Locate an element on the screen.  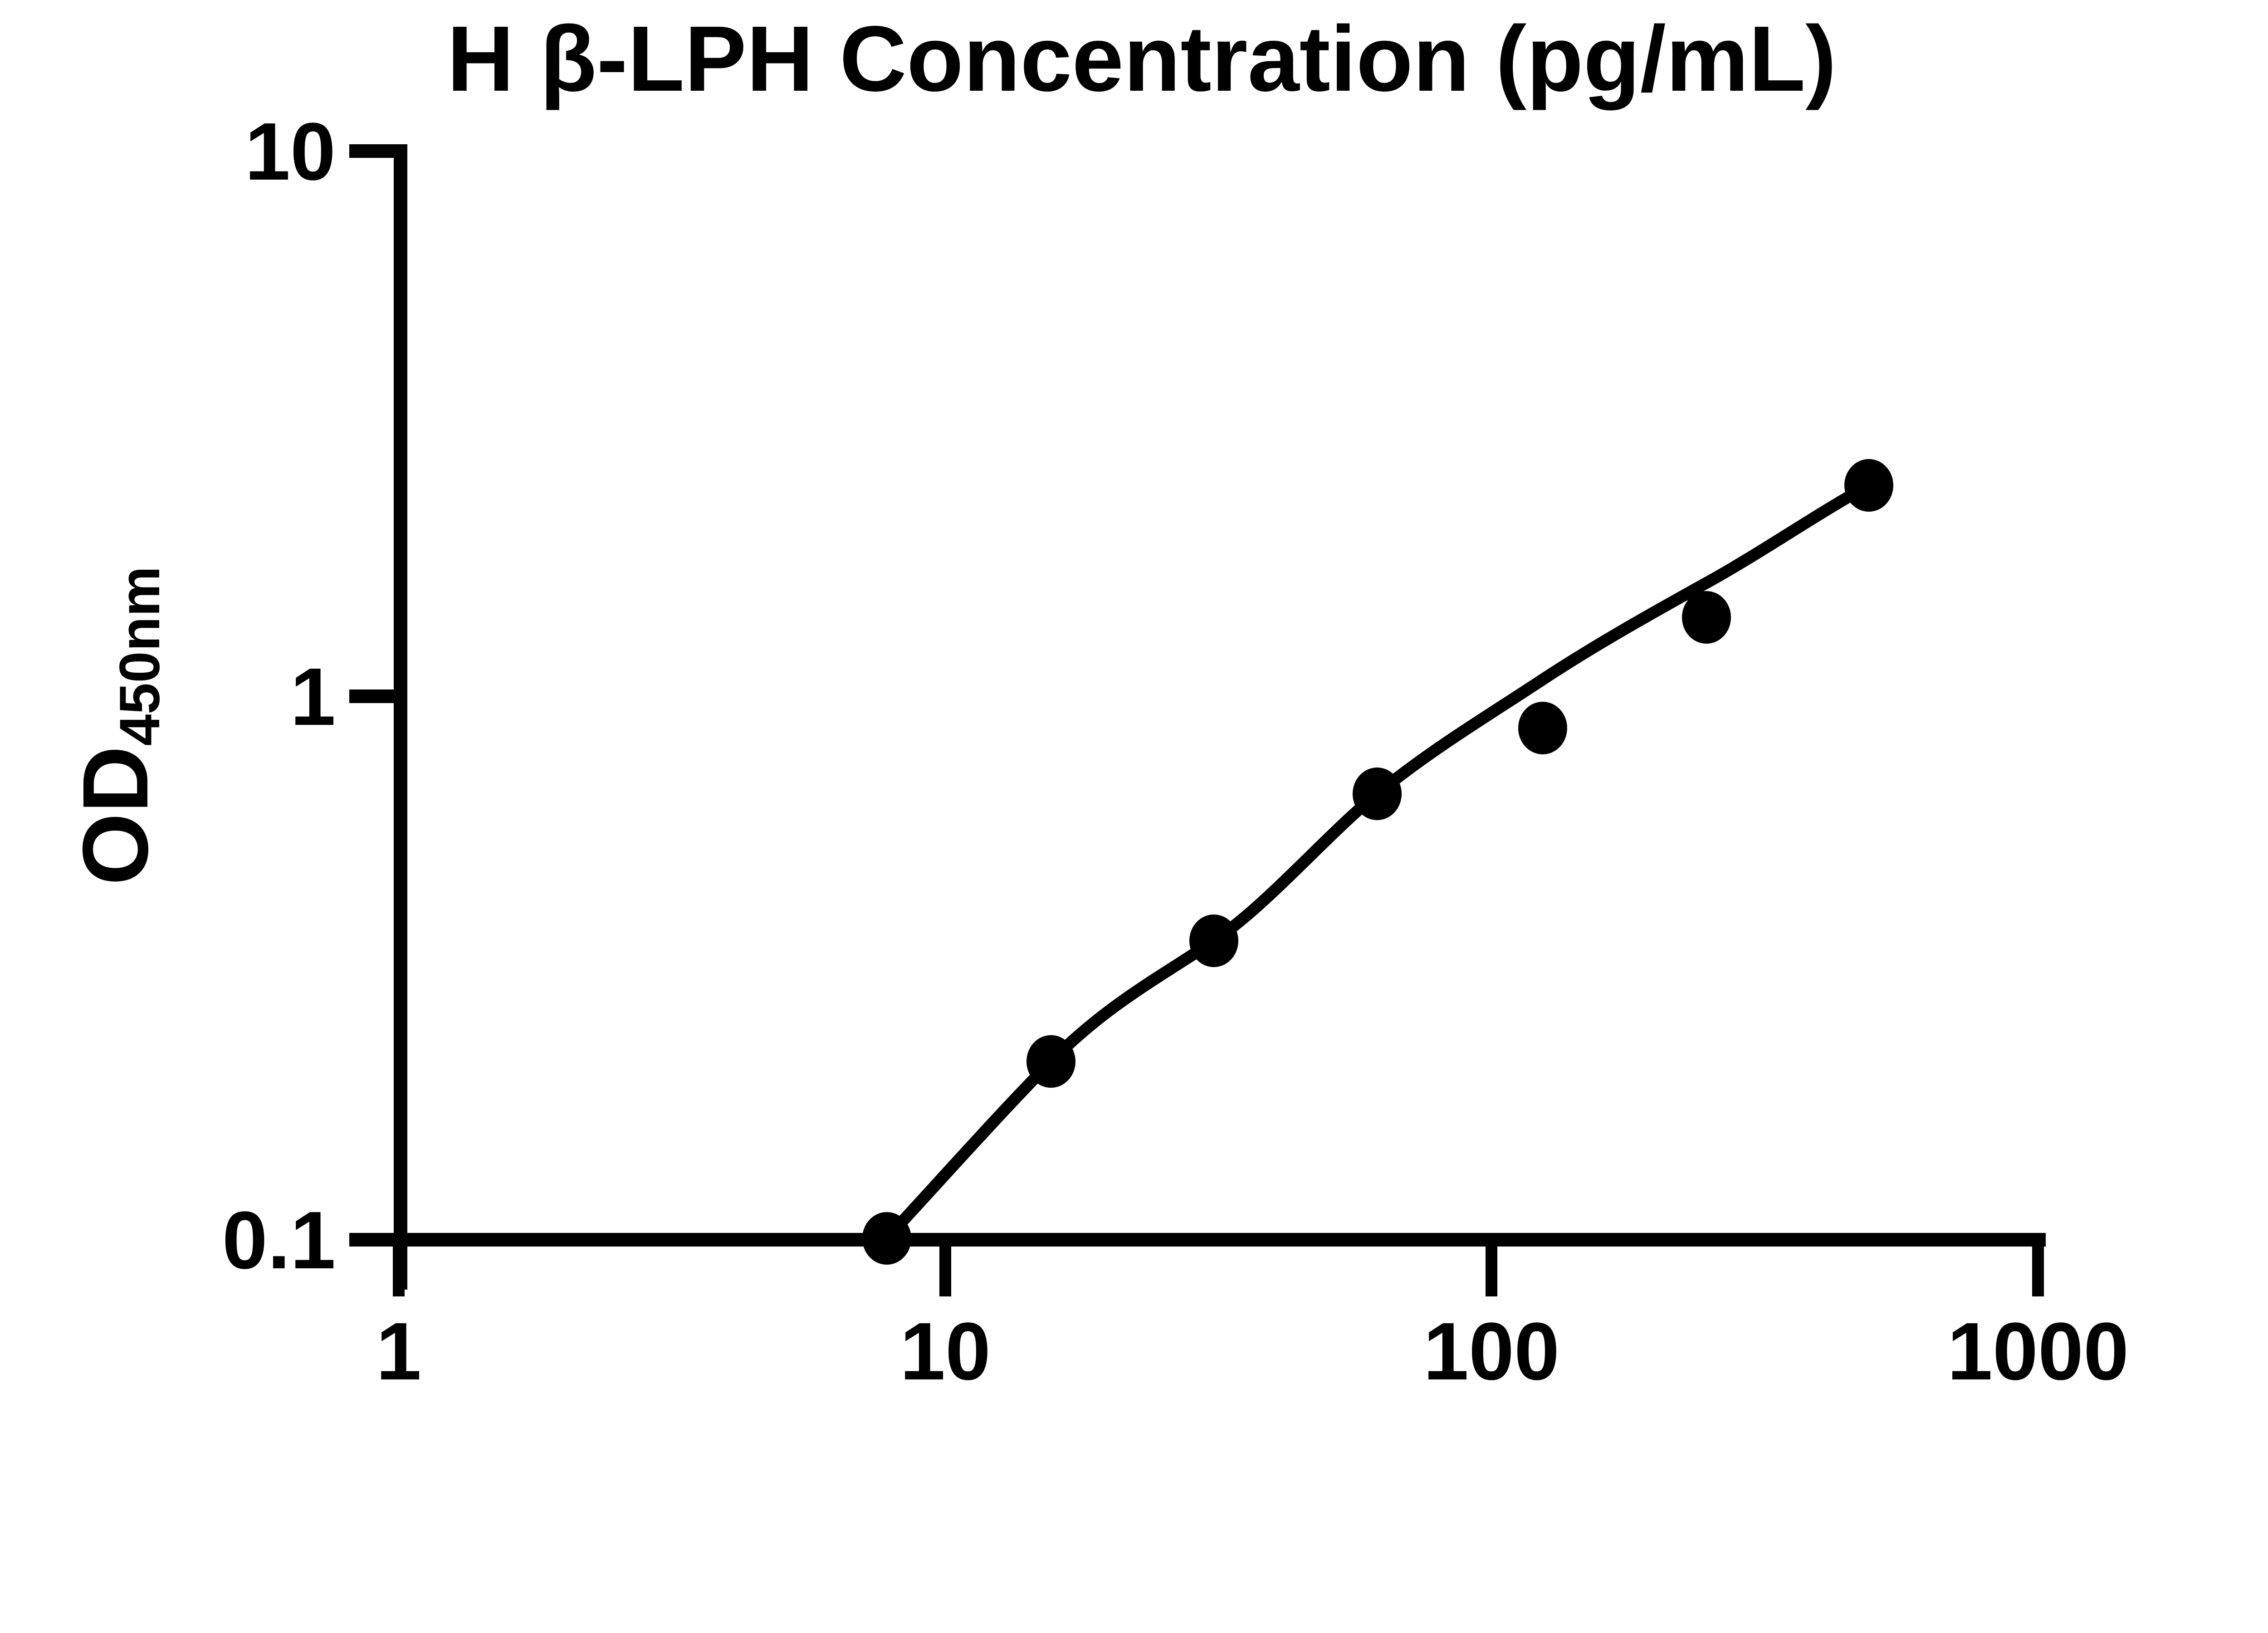
y-axis-ticks is located at coordinates (374, 695).